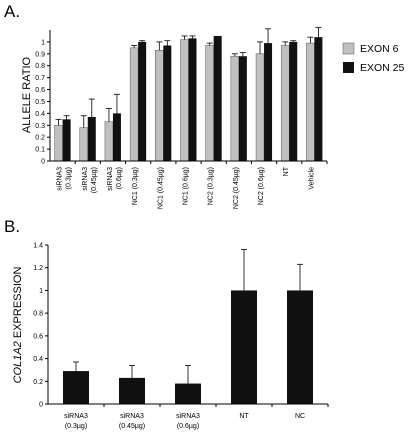 The width and height of the screenshot is (414, 444). I want to click on y-tick-label: 0.9, so click(40, 54).